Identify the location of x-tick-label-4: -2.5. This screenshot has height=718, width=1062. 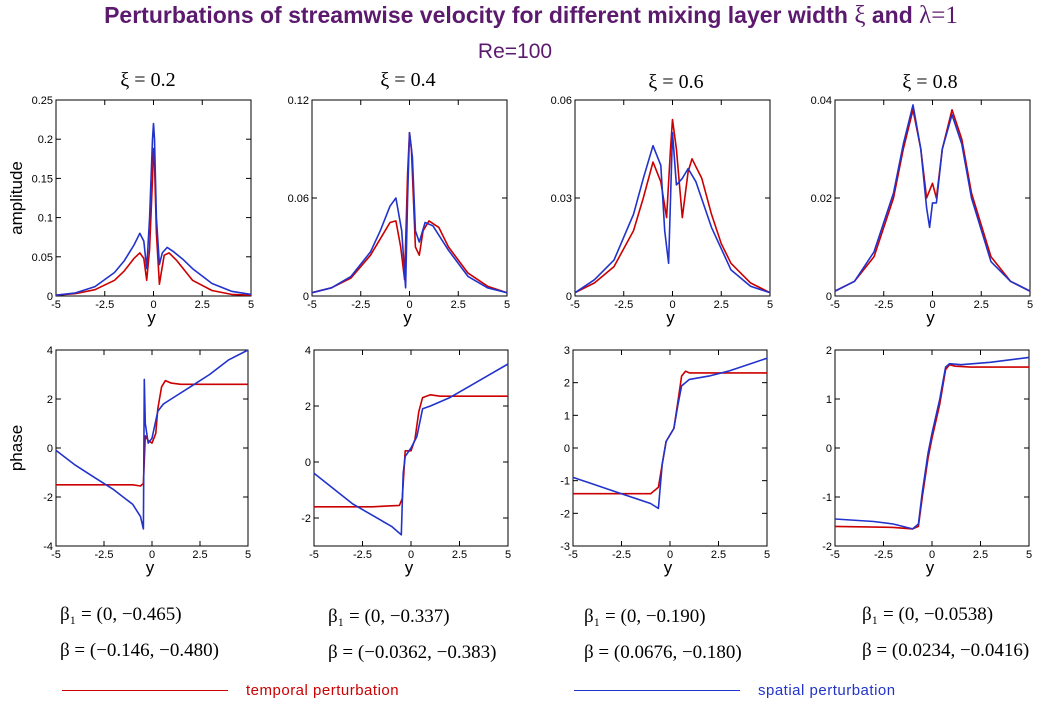
(883, 305).